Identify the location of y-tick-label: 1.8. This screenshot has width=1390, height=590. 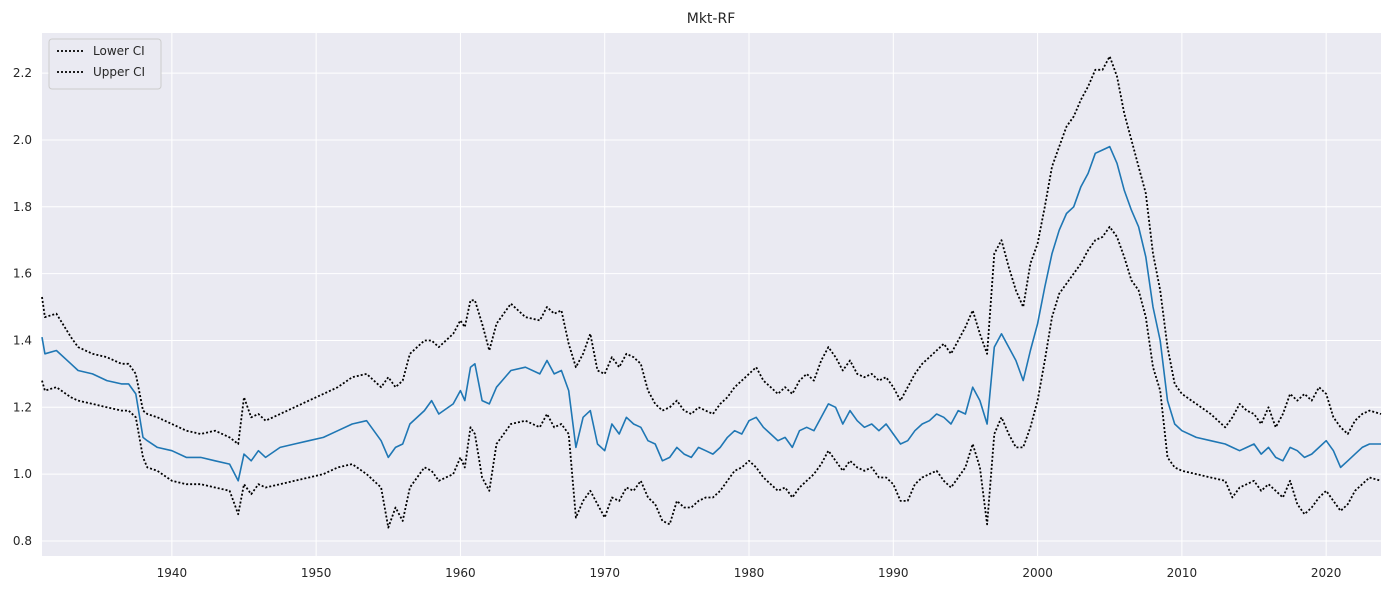
(22, 207).